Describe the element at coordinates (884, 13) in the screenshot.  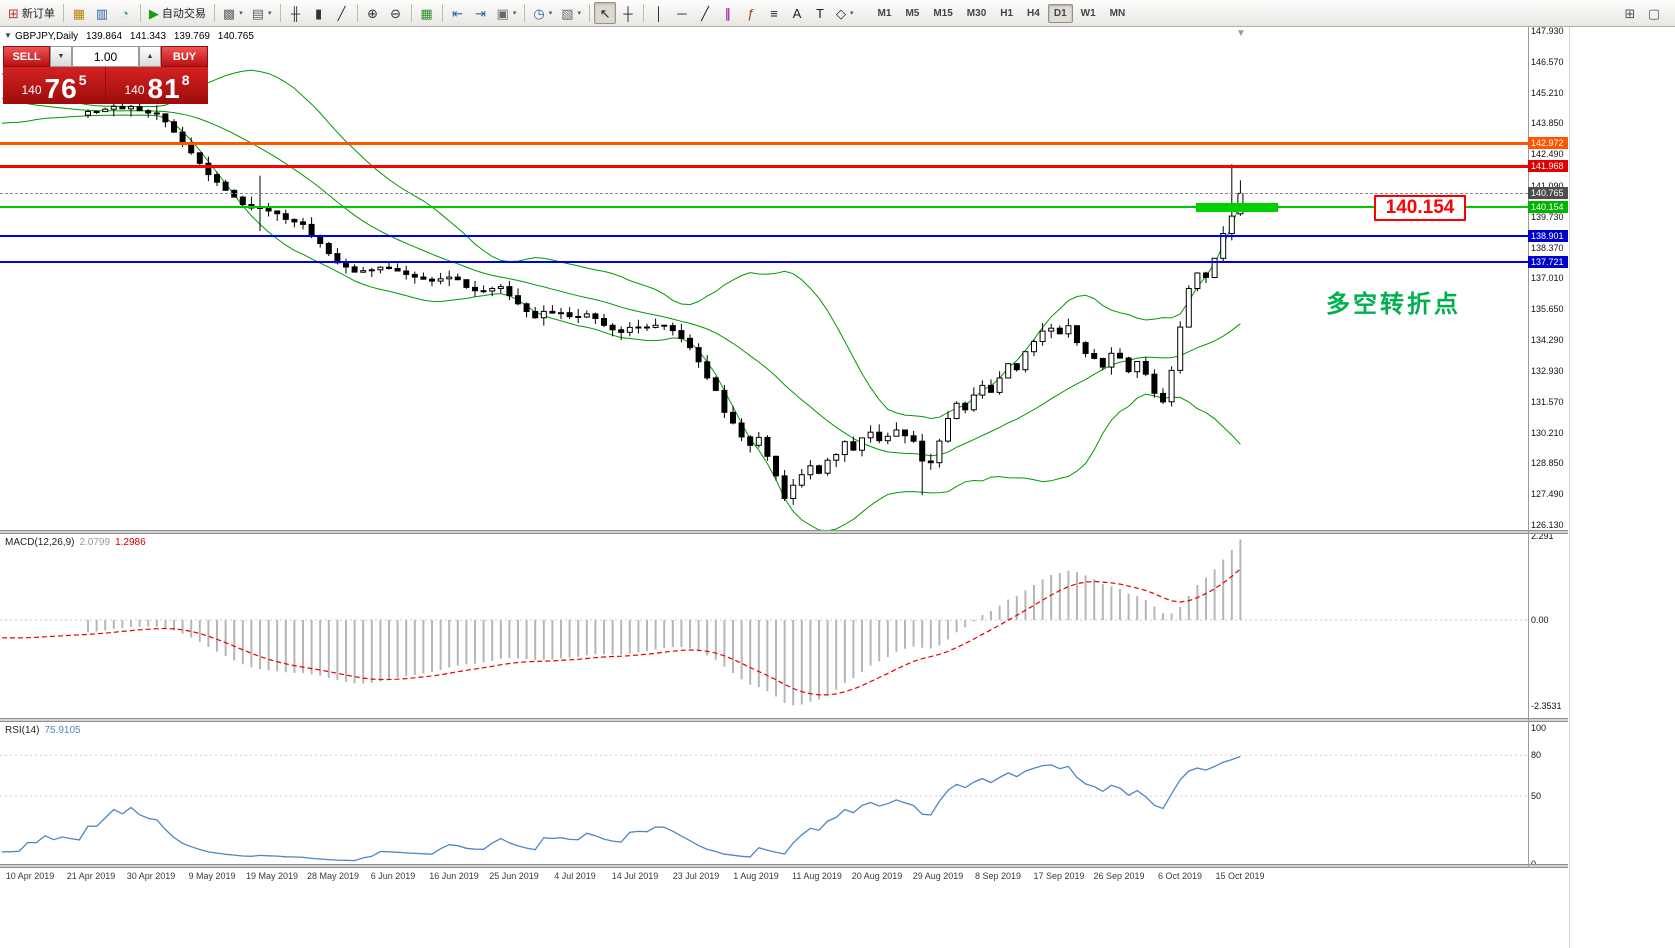
I see `timeframe-m1-button: M1` at that location.